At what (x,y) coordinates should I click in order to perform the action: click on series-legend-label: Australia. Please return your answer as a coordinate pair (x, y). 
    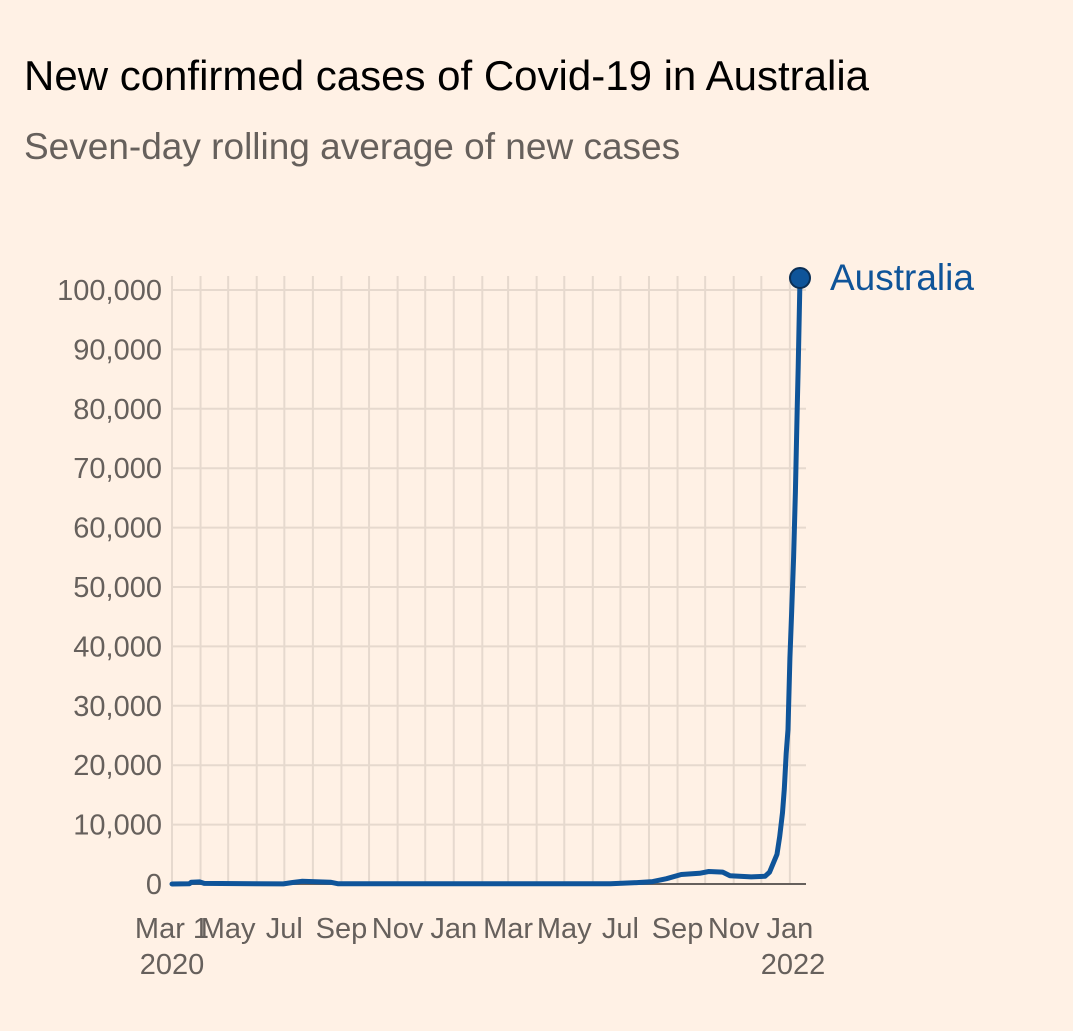
    Looking at the image, I should click on (902, 277).